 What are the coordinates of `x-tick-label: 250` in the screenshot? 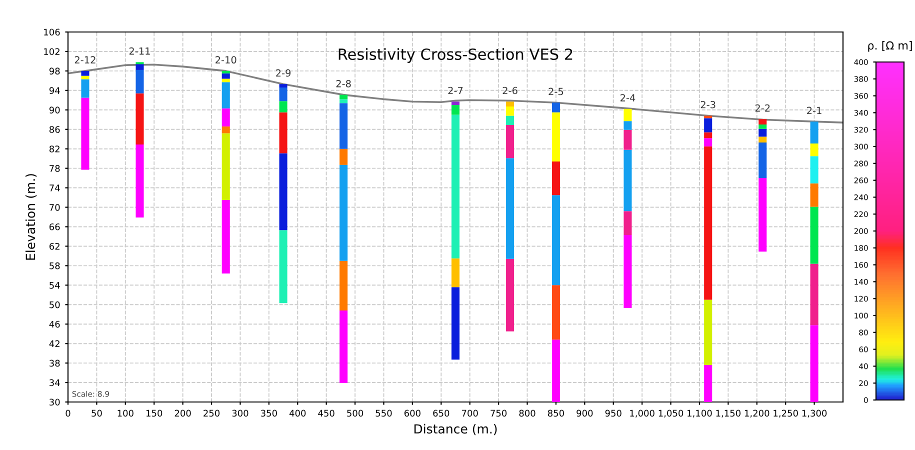 It's located at (212, 413).